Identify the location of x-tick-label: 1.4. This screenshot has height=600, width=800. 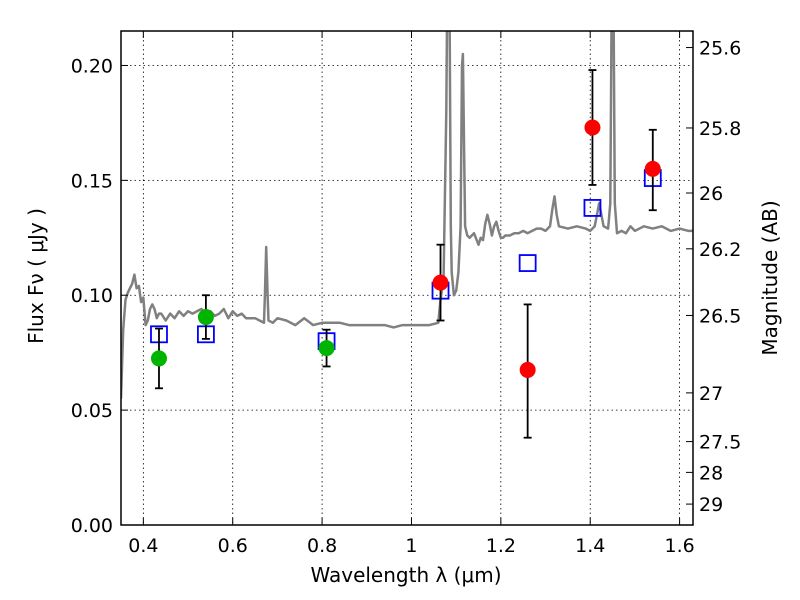
(590, 546).